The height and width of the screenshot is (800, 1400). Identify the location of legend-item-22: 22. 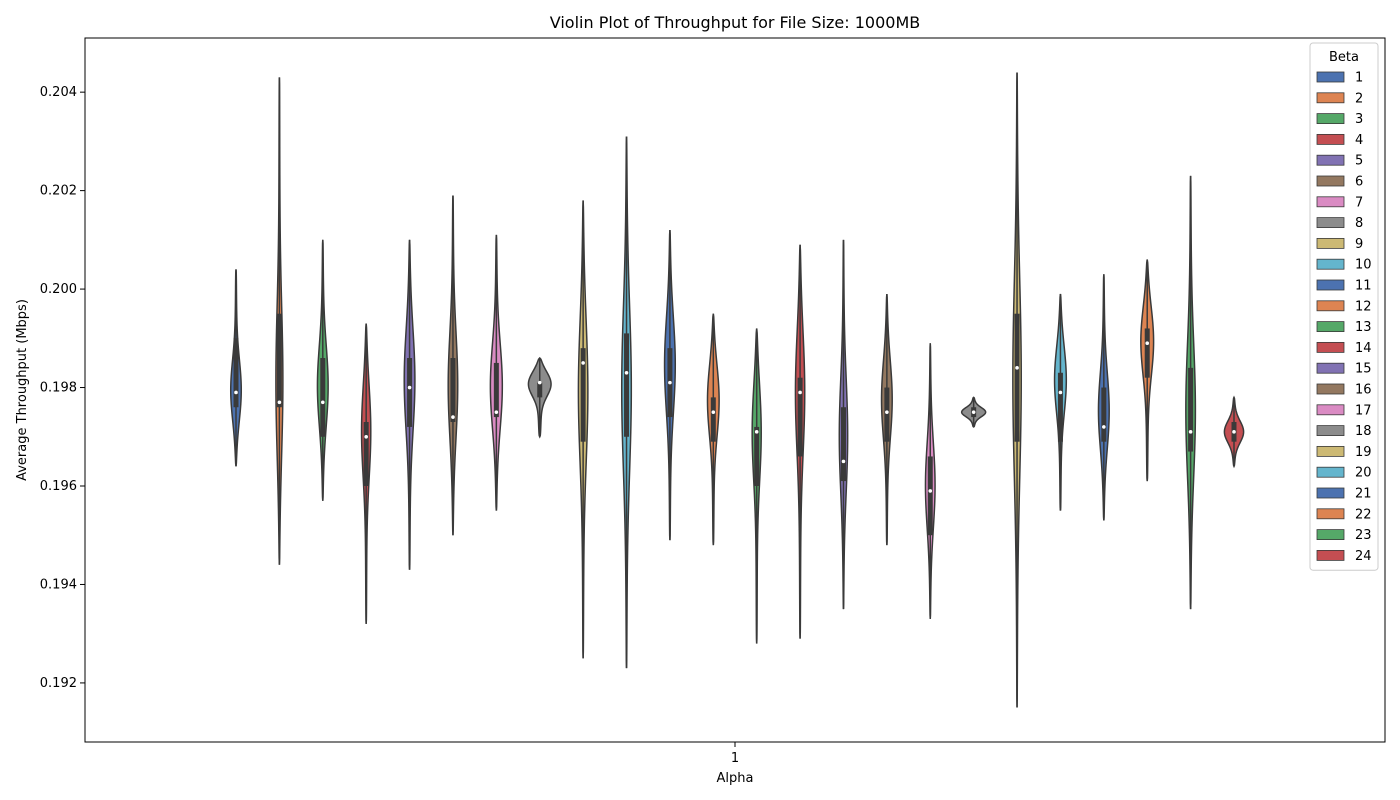
(1344, 514).